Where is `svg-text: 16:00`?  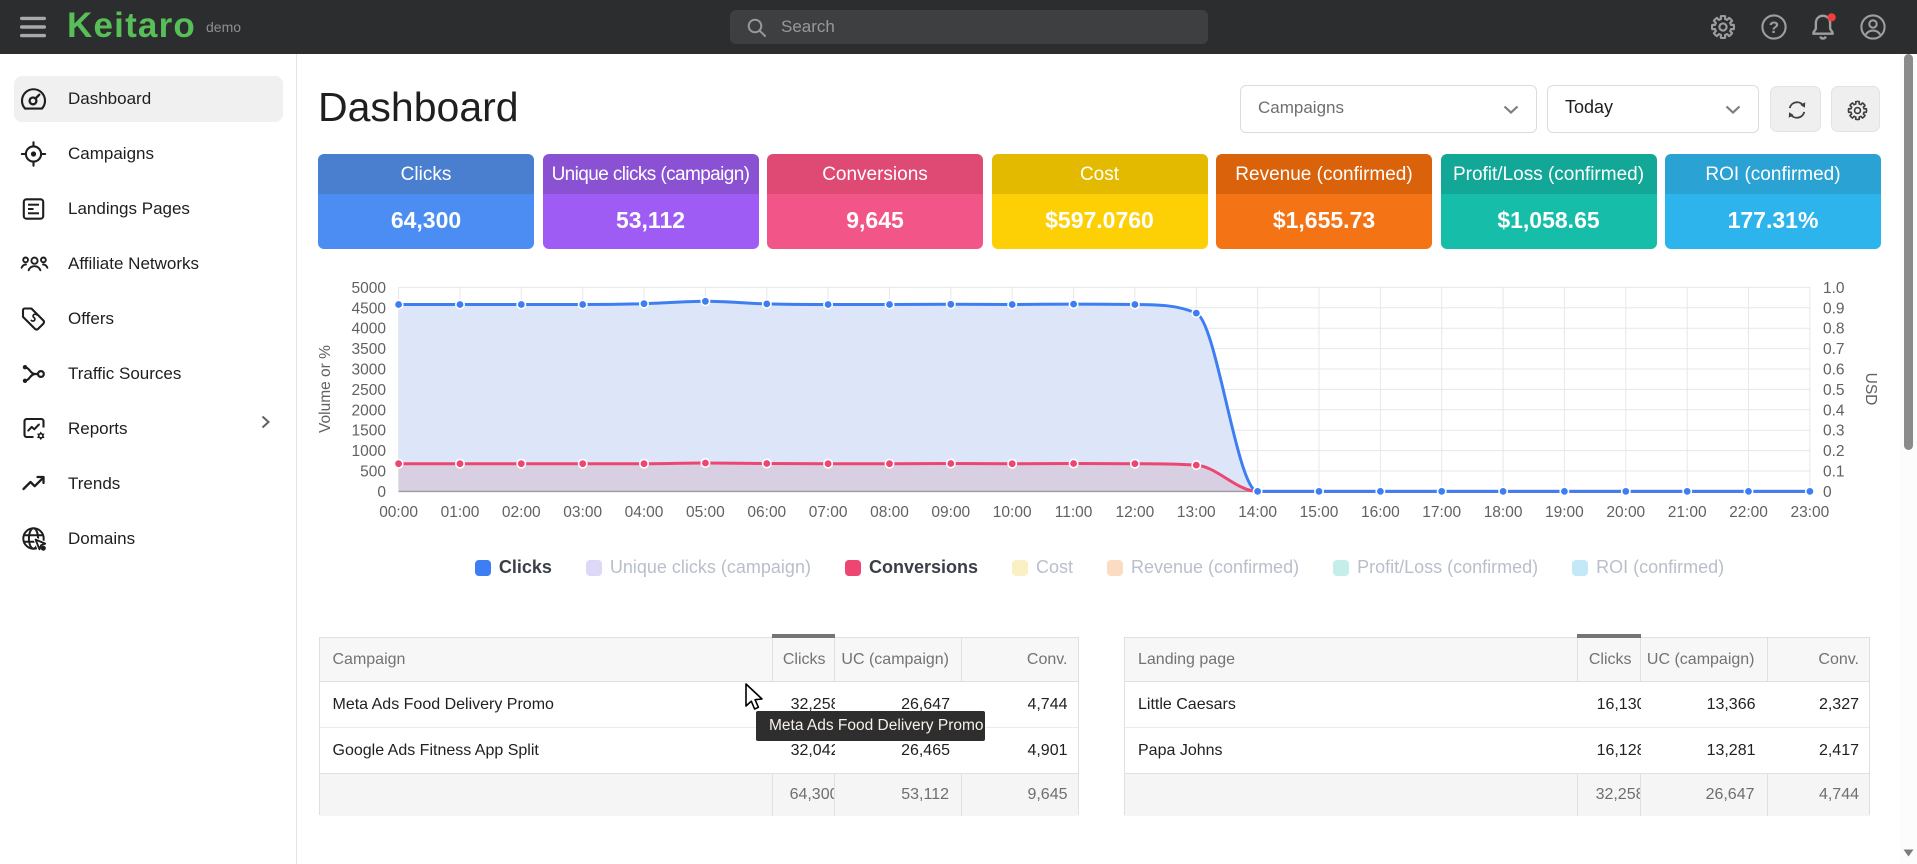 svg-text: 16:00 is located at coordinates (1380, 512).